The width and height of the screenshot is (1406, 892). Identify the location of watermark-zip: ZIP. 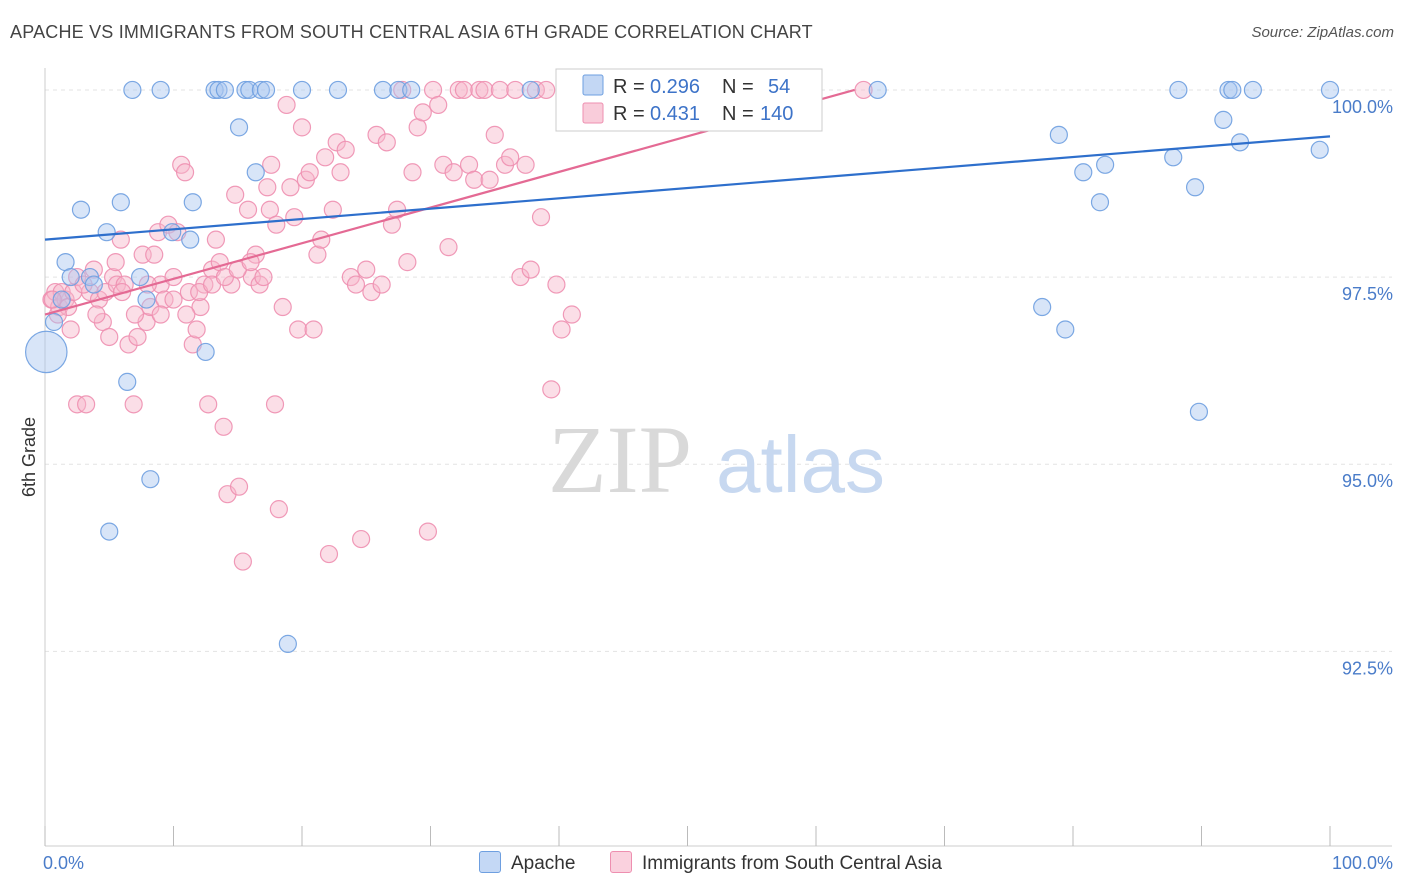
(620, 459).